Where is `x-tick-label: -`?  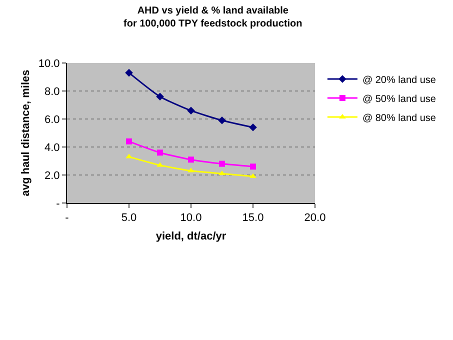 x-tick-label: - is located at coordinates (67, 218).